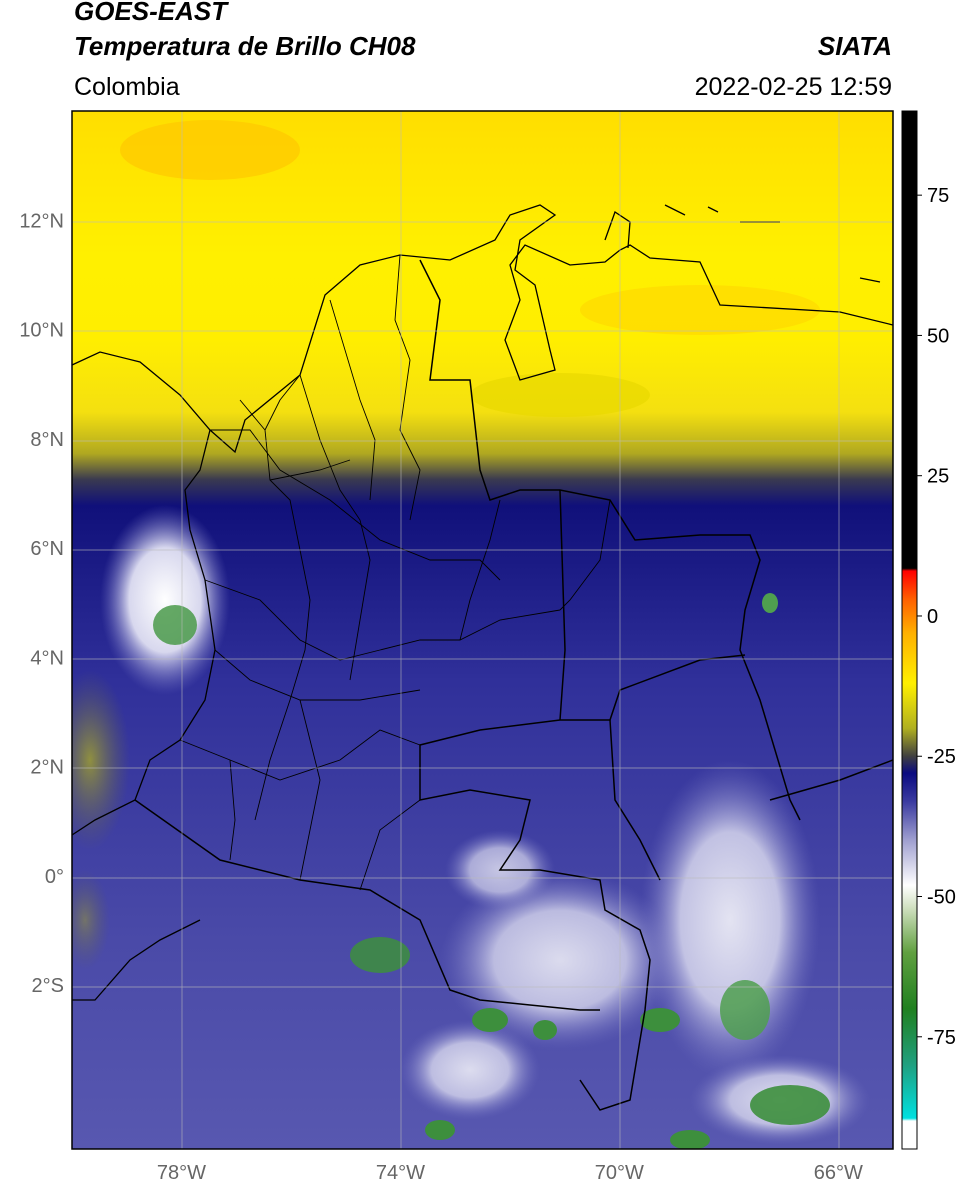 The image size is (966, 1190). What do you see at coordinates (101, 760) in the screenshot?
I see `pacific-dry-patch` at bounding box center [101, 760].